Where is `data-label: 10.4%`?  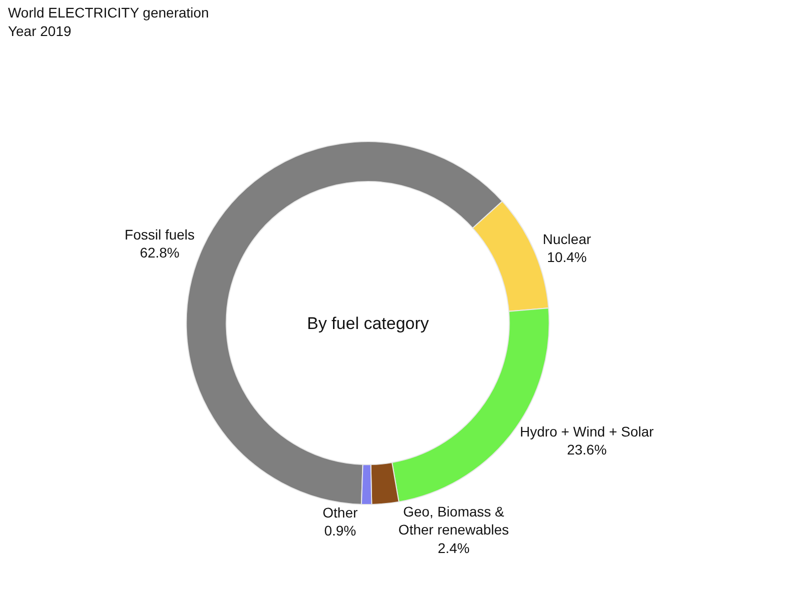 data-label: 10.4% is located at coordinates (567, 257).